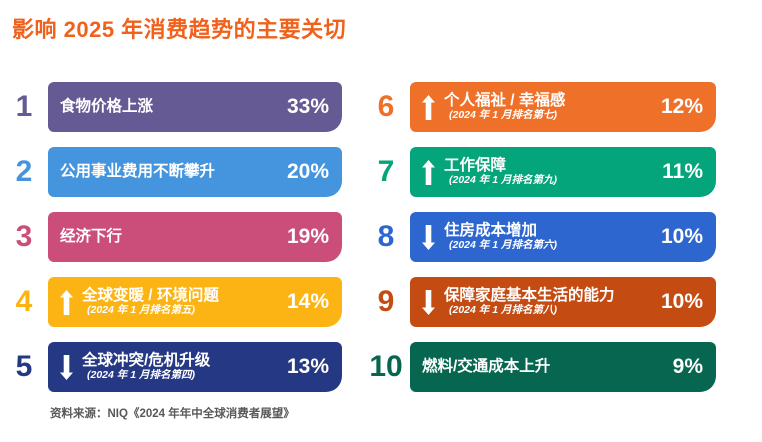 The height and width of the screenshot is (442, 762). I want to click on rank-item-1: 1 食物价格上涨 33%, so click(174, 107).